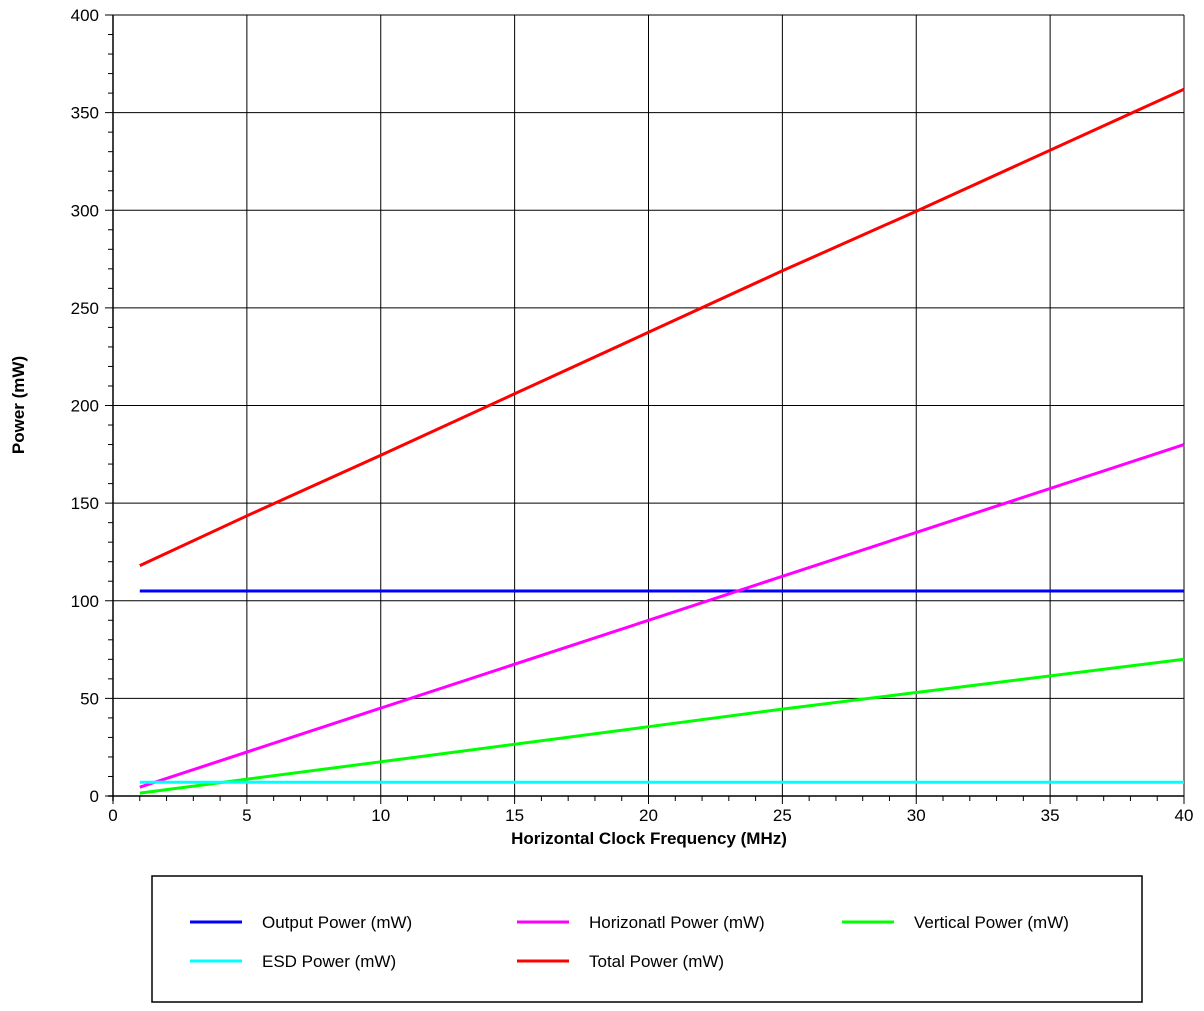  What do you see at coordinates (85, 503) in the screenshot?
I see `y-tick-label: 150` at bounding box center [85, 503].